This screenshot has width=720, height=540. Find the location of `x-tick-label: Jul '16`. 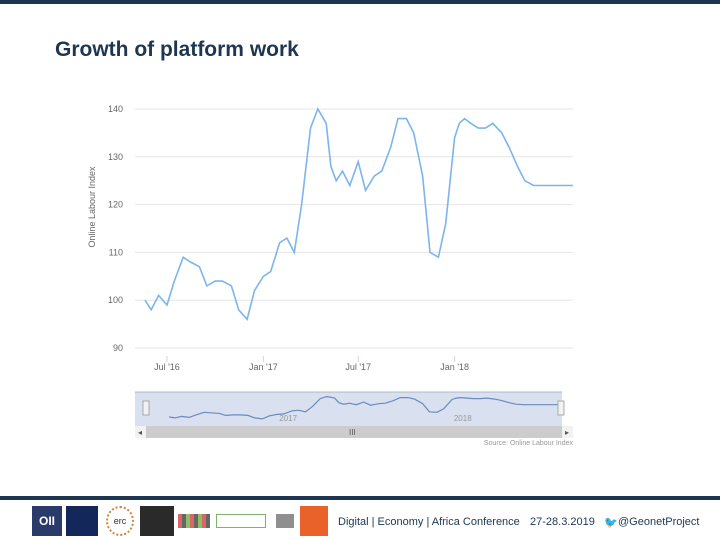

x-tick-label: Jul '16 is located at coordinates (167, 367).